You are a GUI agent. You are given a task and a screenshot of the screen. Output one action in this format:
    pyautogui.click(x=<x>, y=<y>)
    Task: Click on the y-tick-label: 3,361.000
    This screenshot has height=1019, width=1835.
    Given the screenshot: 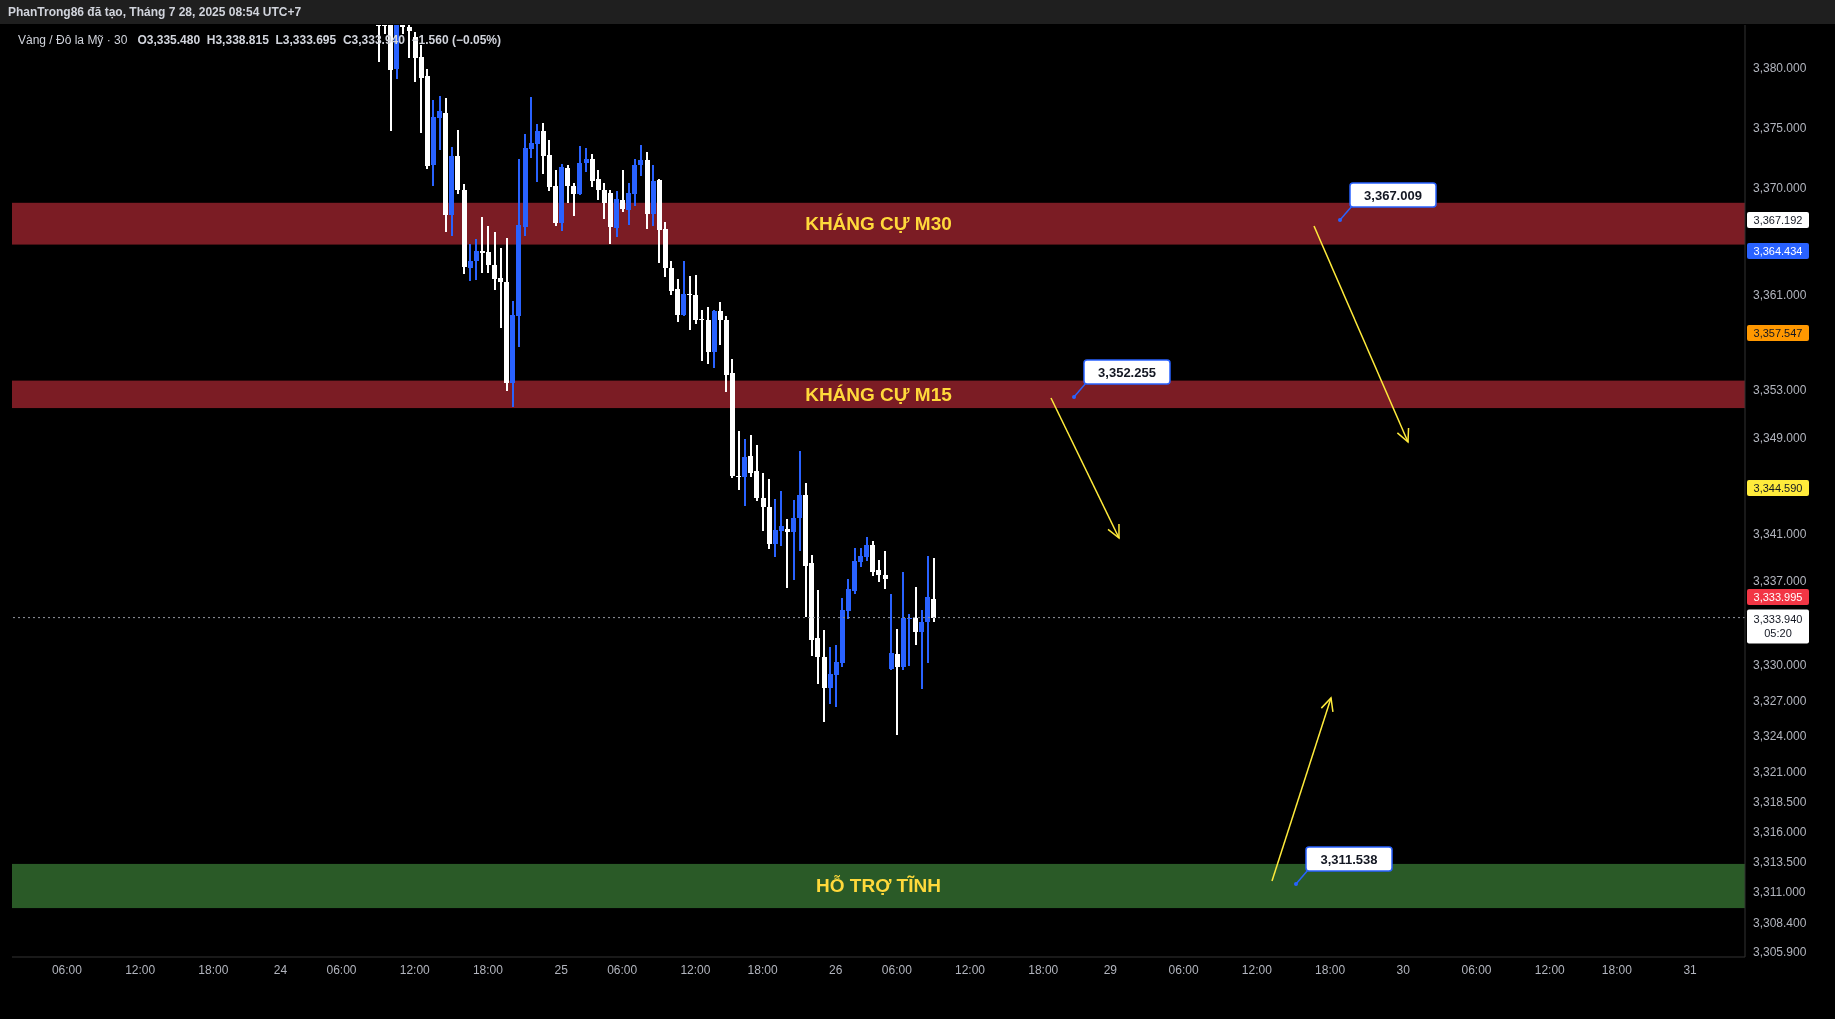 What is the action you would take?
    pyautogui.click(x=1780, y=294)
    